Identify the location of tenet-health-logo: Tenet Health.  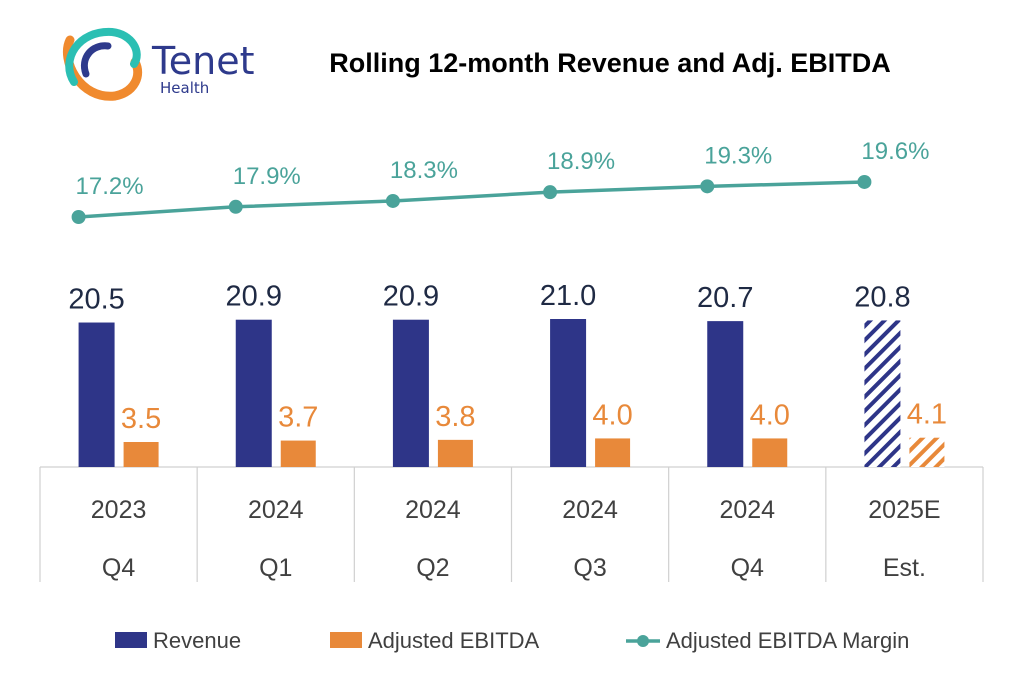
(158, 64).